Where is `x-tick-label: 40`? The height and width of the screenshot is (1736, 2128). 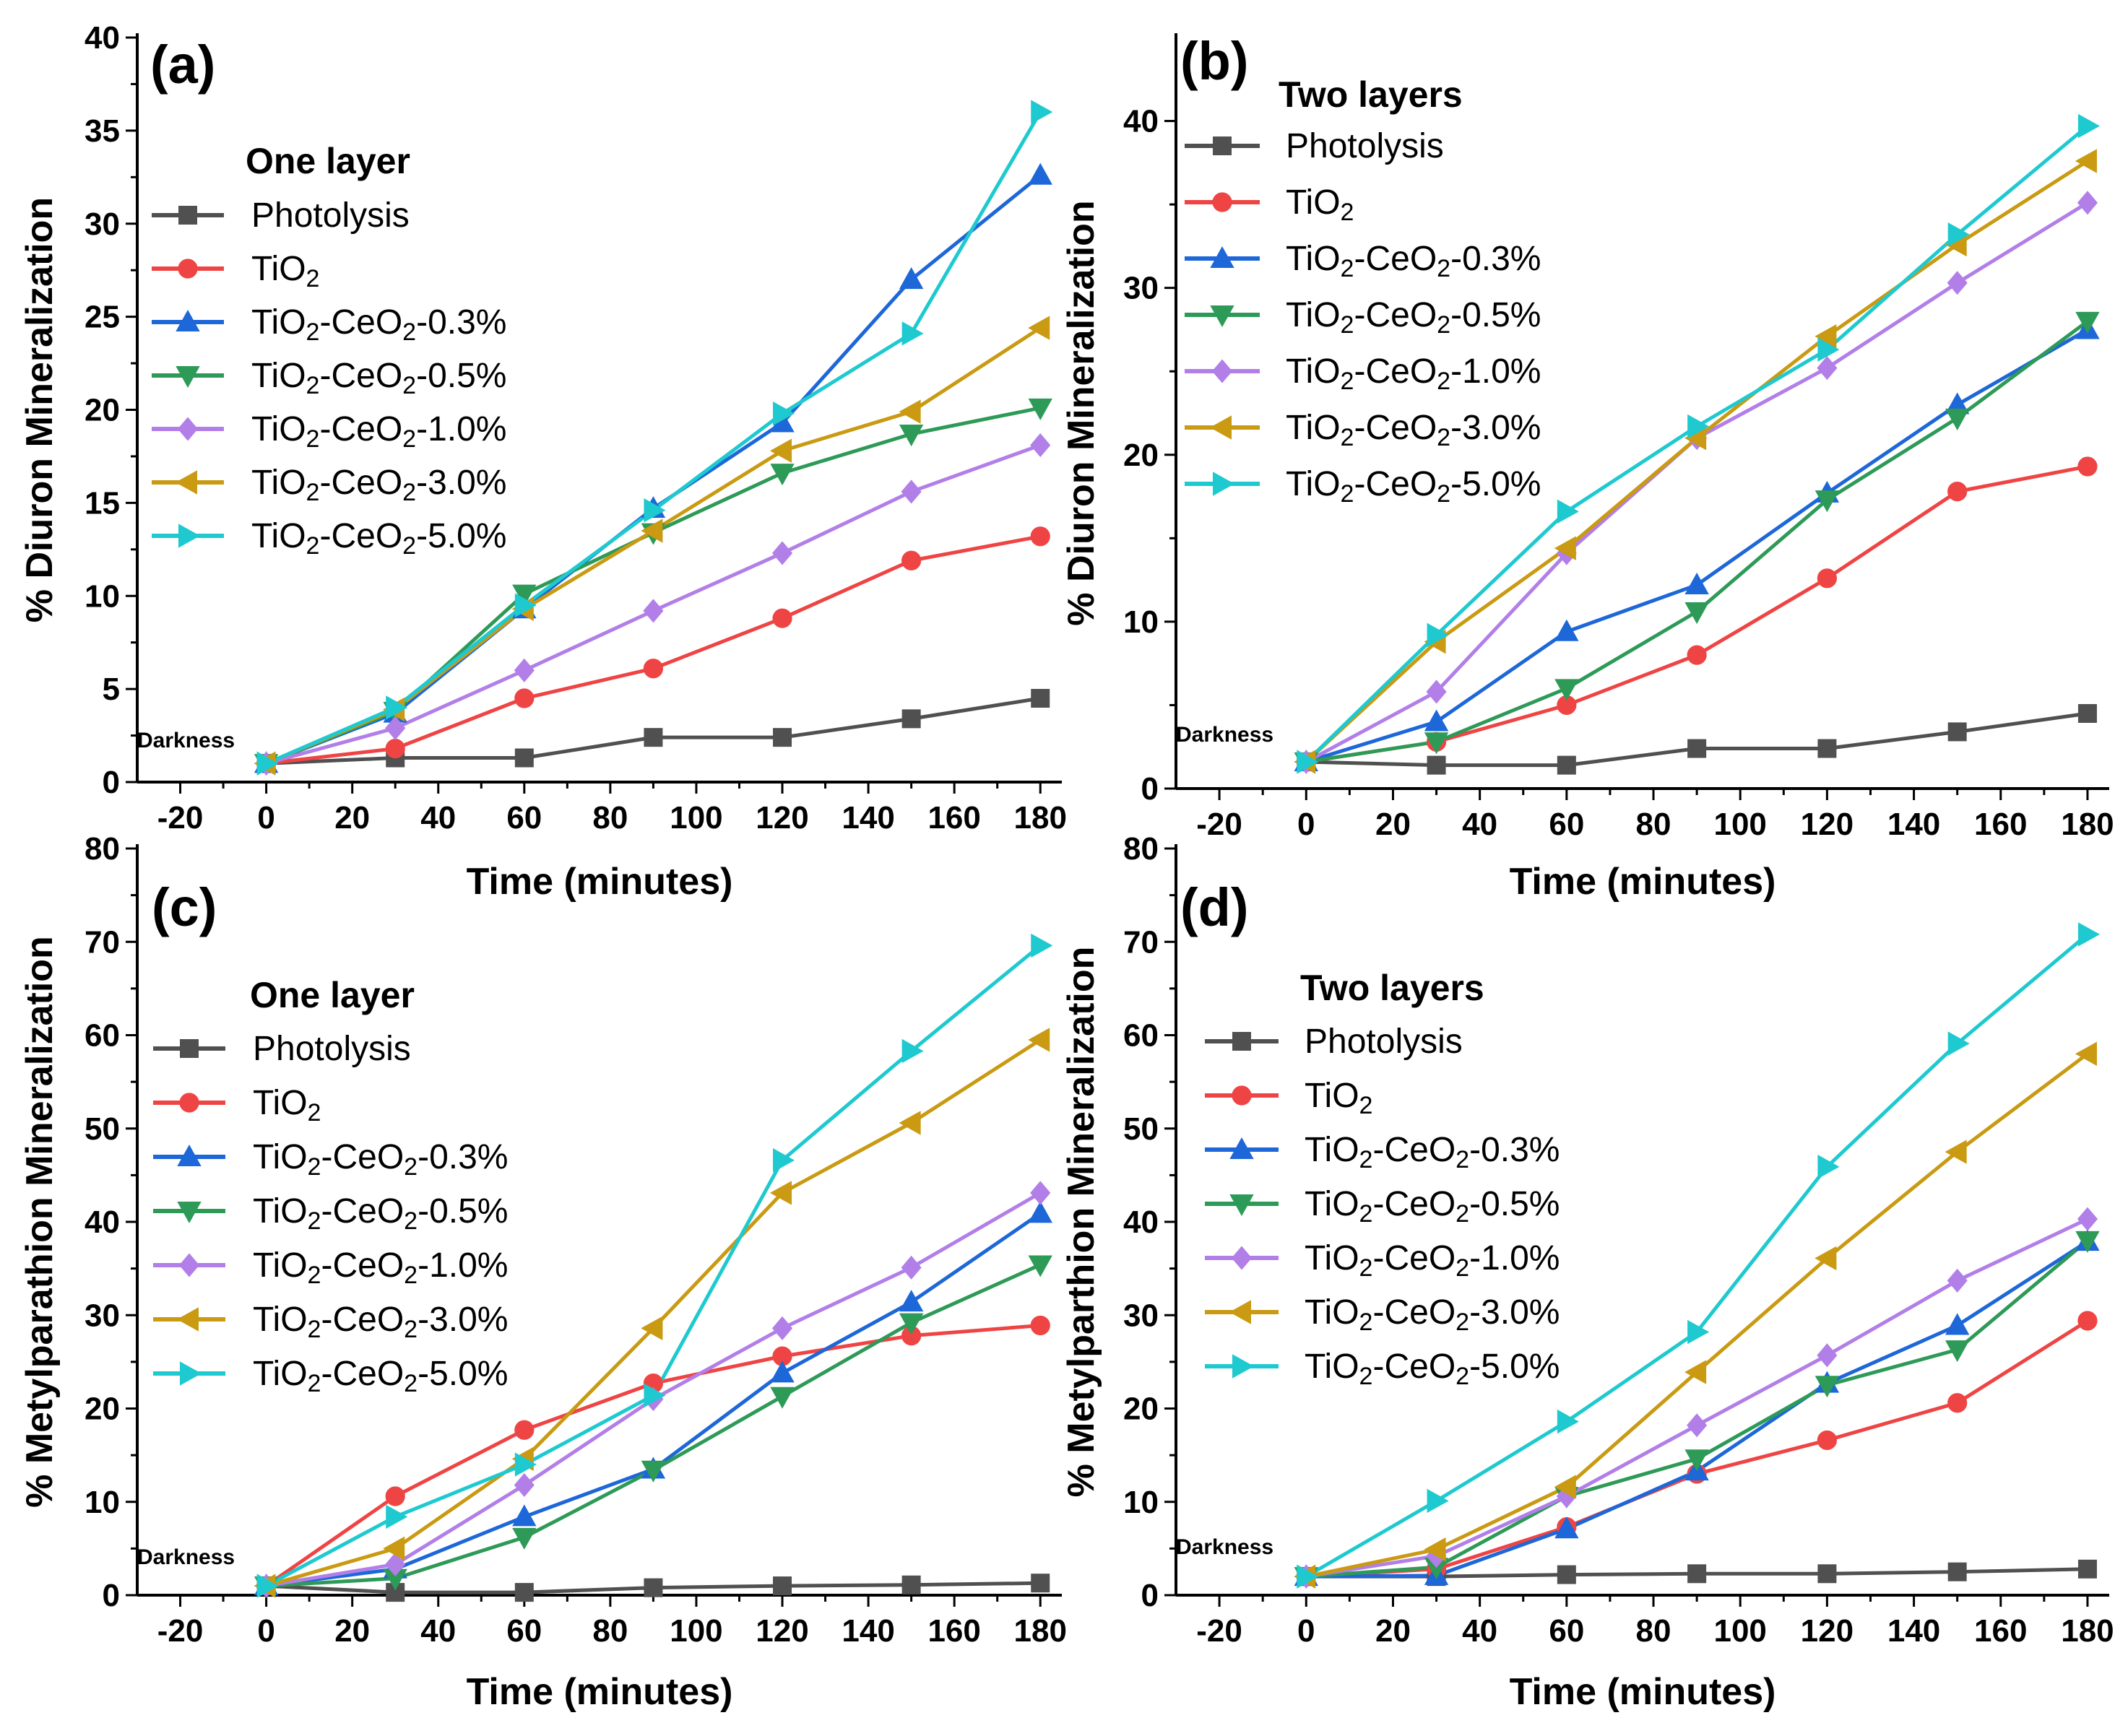 x-tick-label: 40 is located at coordinates (438, 1631).